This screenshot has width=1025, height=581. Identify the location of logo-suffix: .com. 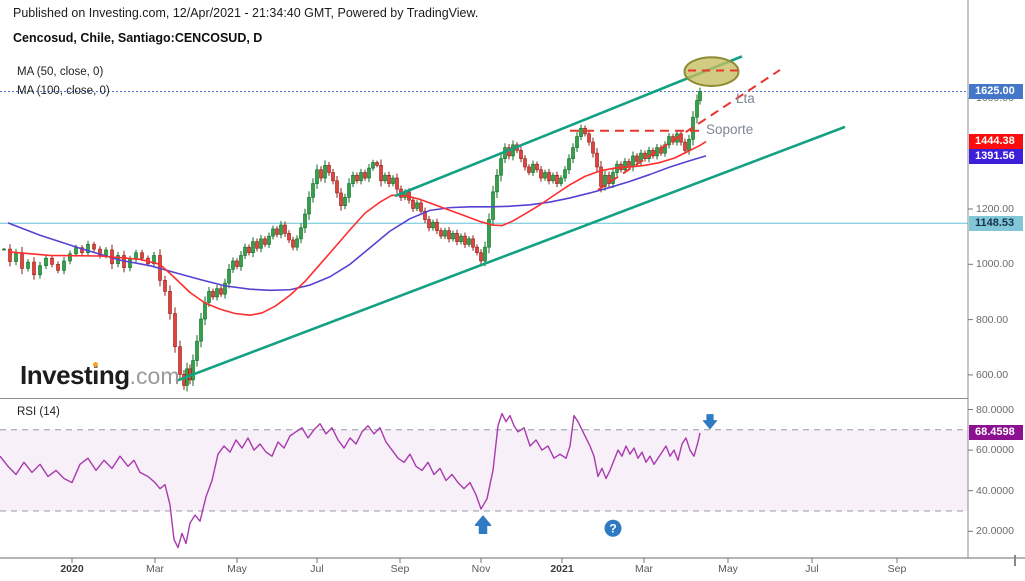
(154, 376).